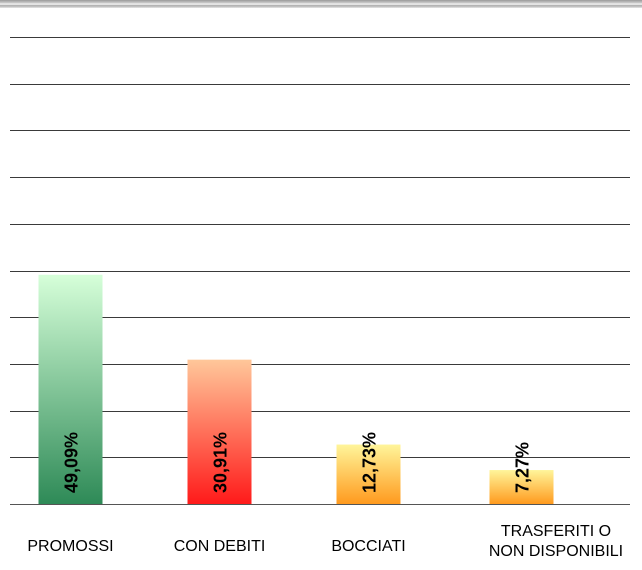 The image size is (642, 570). I want to click on category-label-3: BOCCIATI, so click(368, 547).